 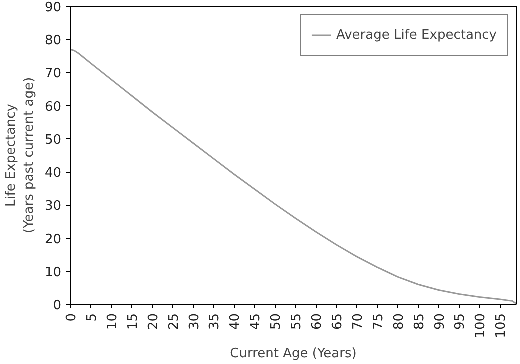 I want to click on x-tick-label: 20, so click(x=154, y=321).